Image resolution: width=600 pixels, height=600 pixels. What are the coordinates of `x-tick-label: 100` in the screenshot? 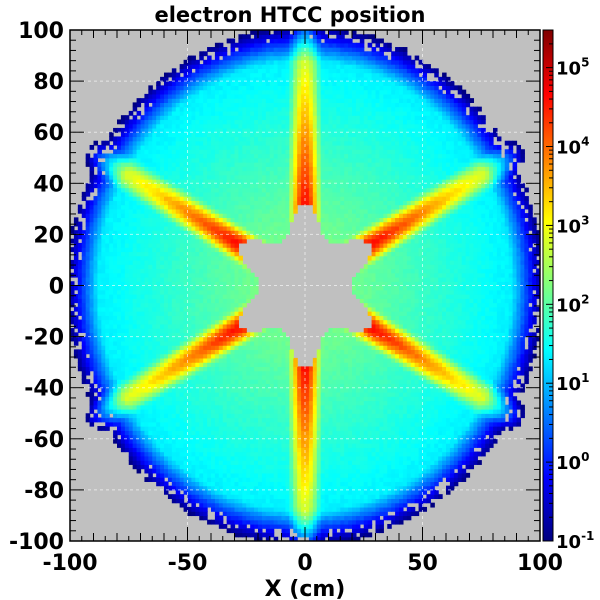 It's located at (540, 563).